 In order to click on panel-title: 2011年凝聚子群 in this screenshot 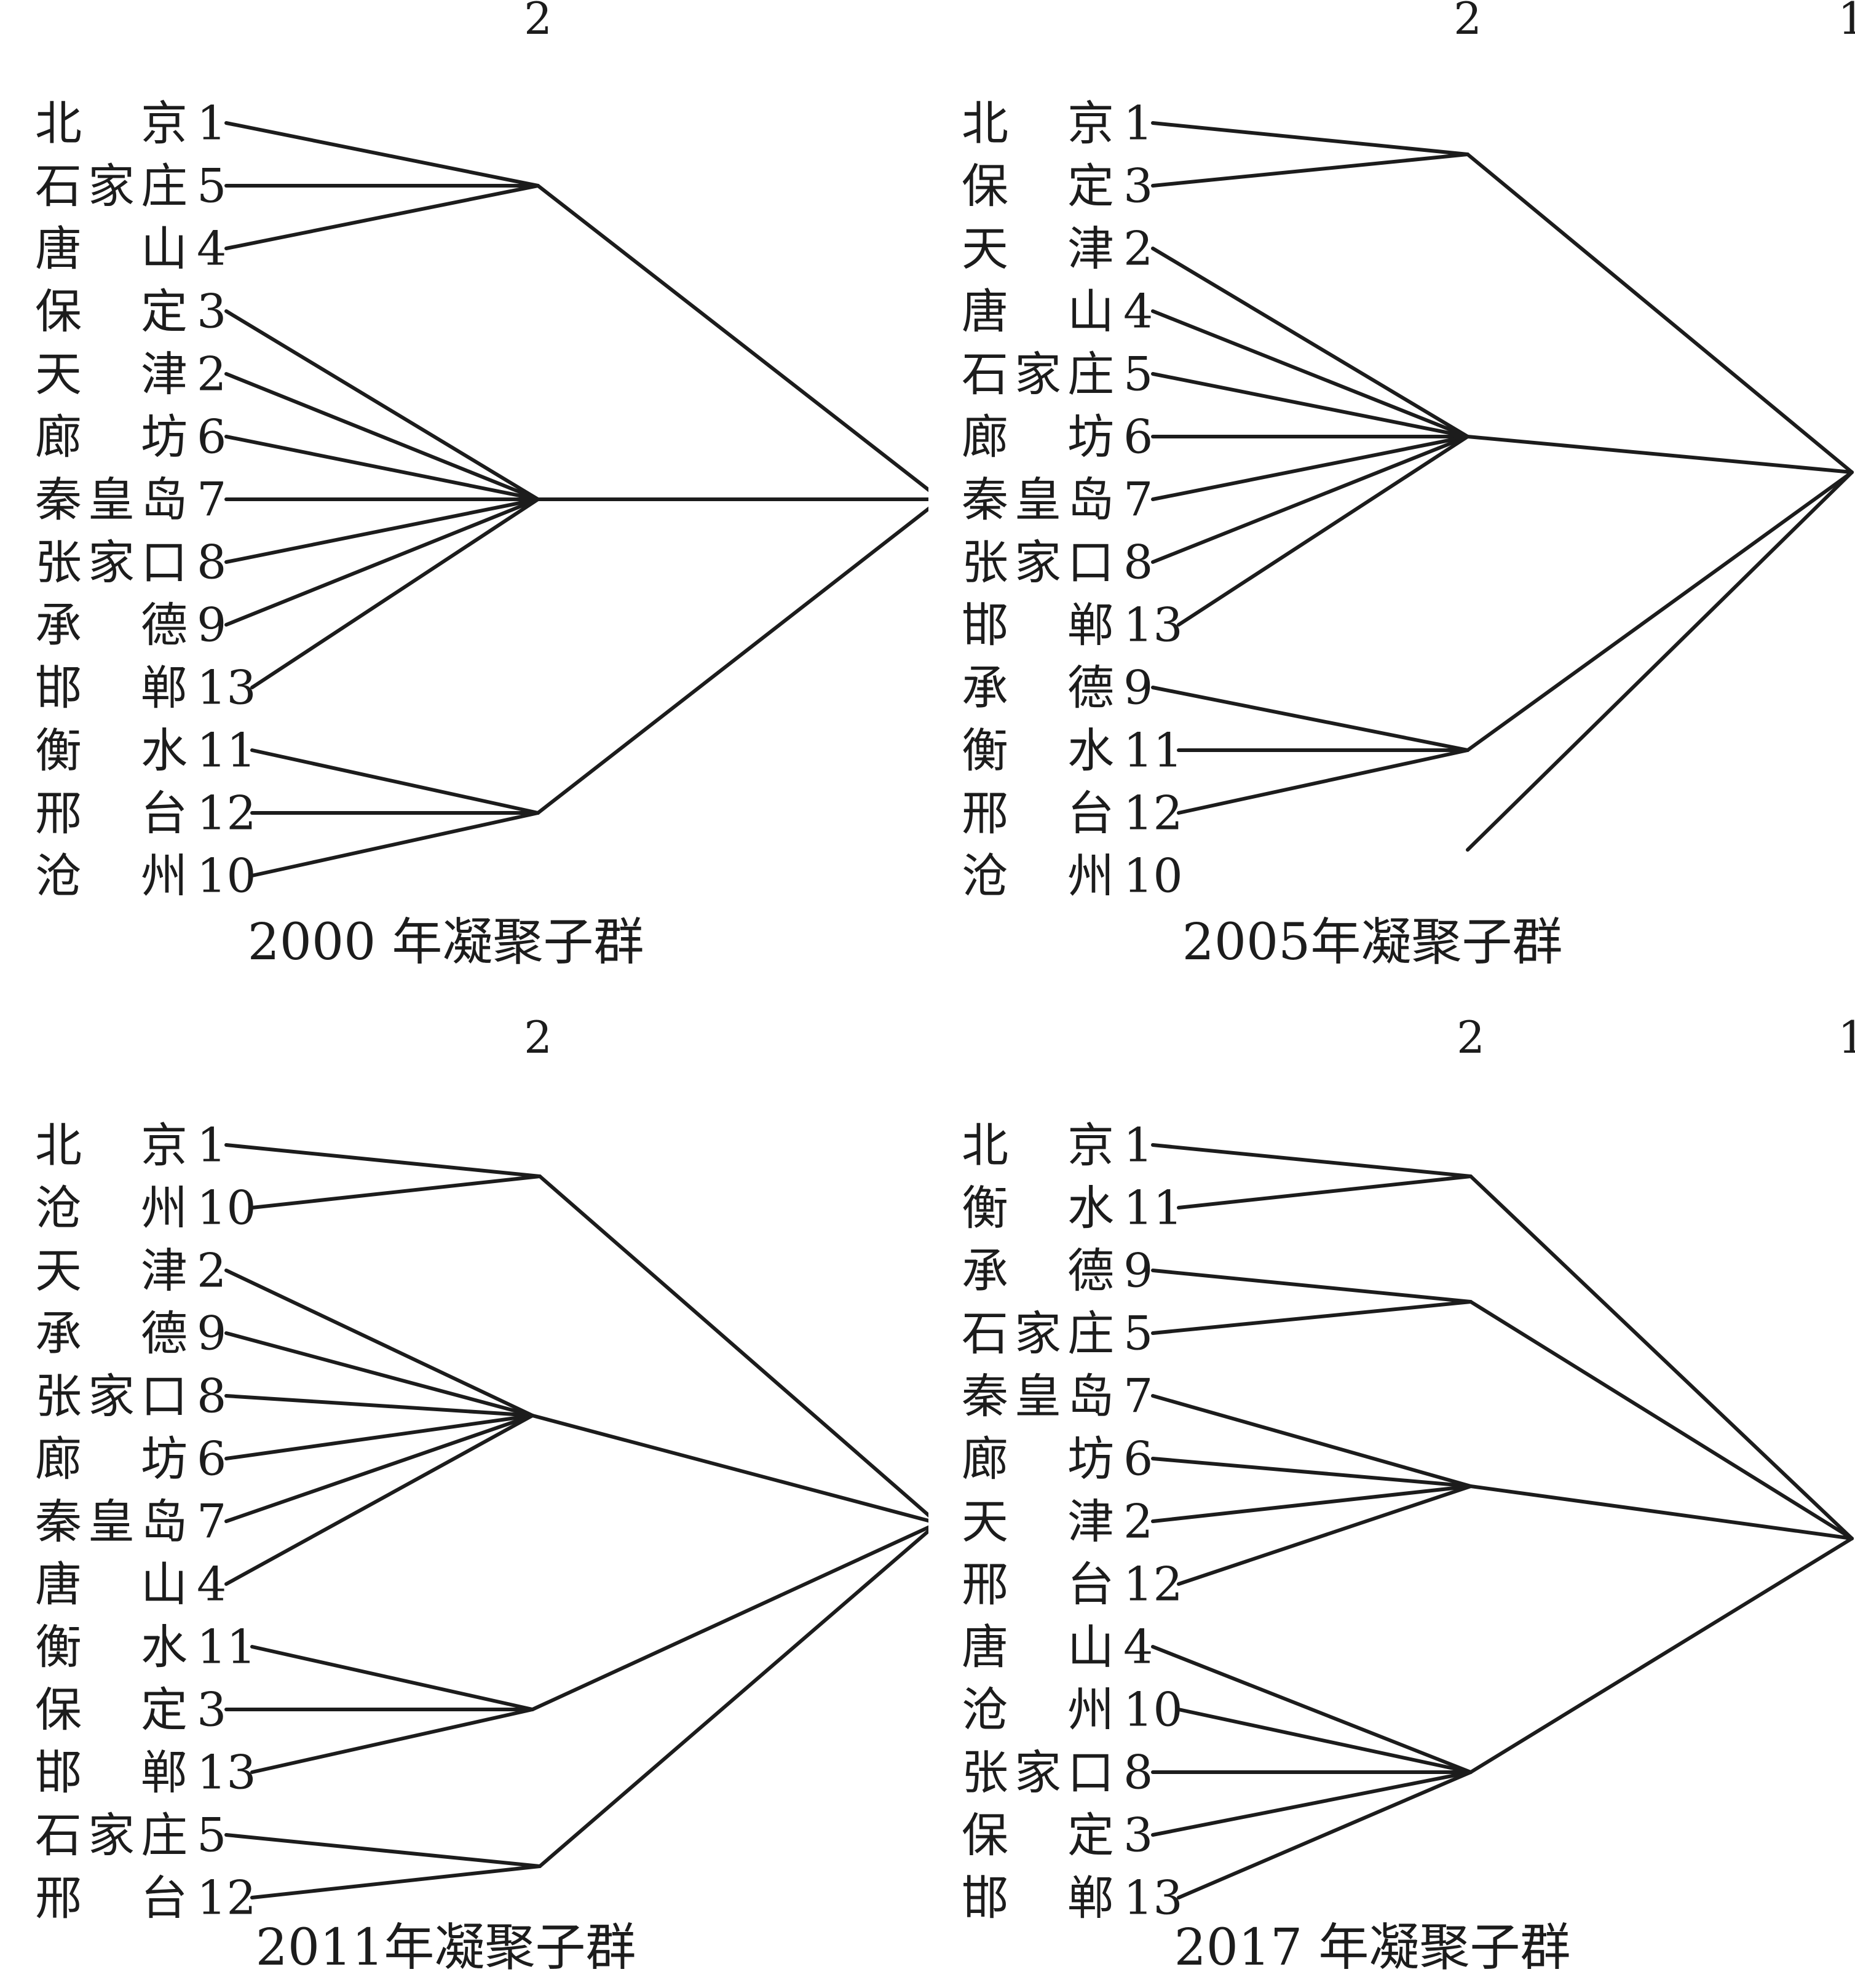, I will do `click(446, 1948)`.